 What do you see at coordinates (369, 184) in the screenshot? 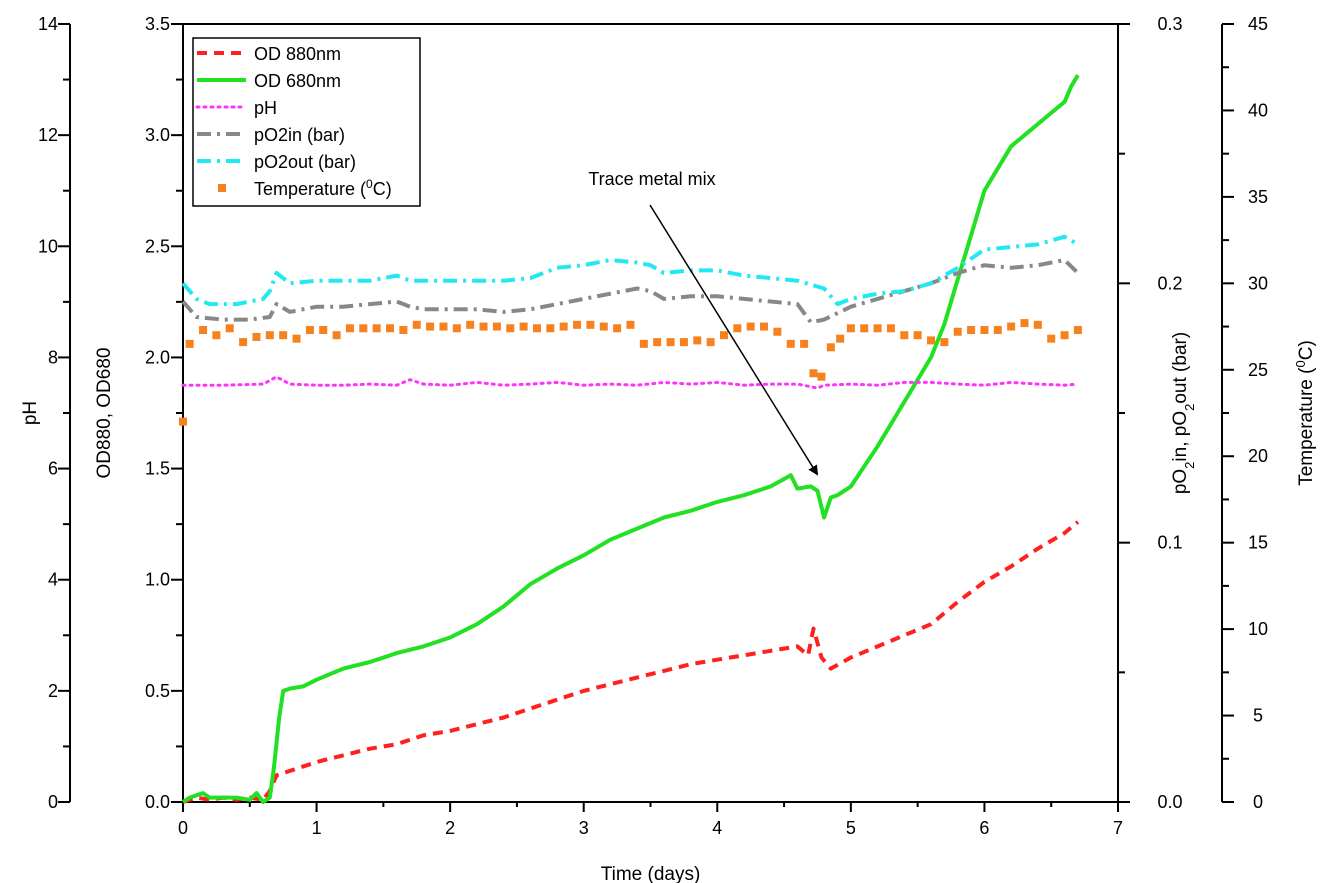
I see `legend-label-superscript: 0` at bounding box center [369, 184].